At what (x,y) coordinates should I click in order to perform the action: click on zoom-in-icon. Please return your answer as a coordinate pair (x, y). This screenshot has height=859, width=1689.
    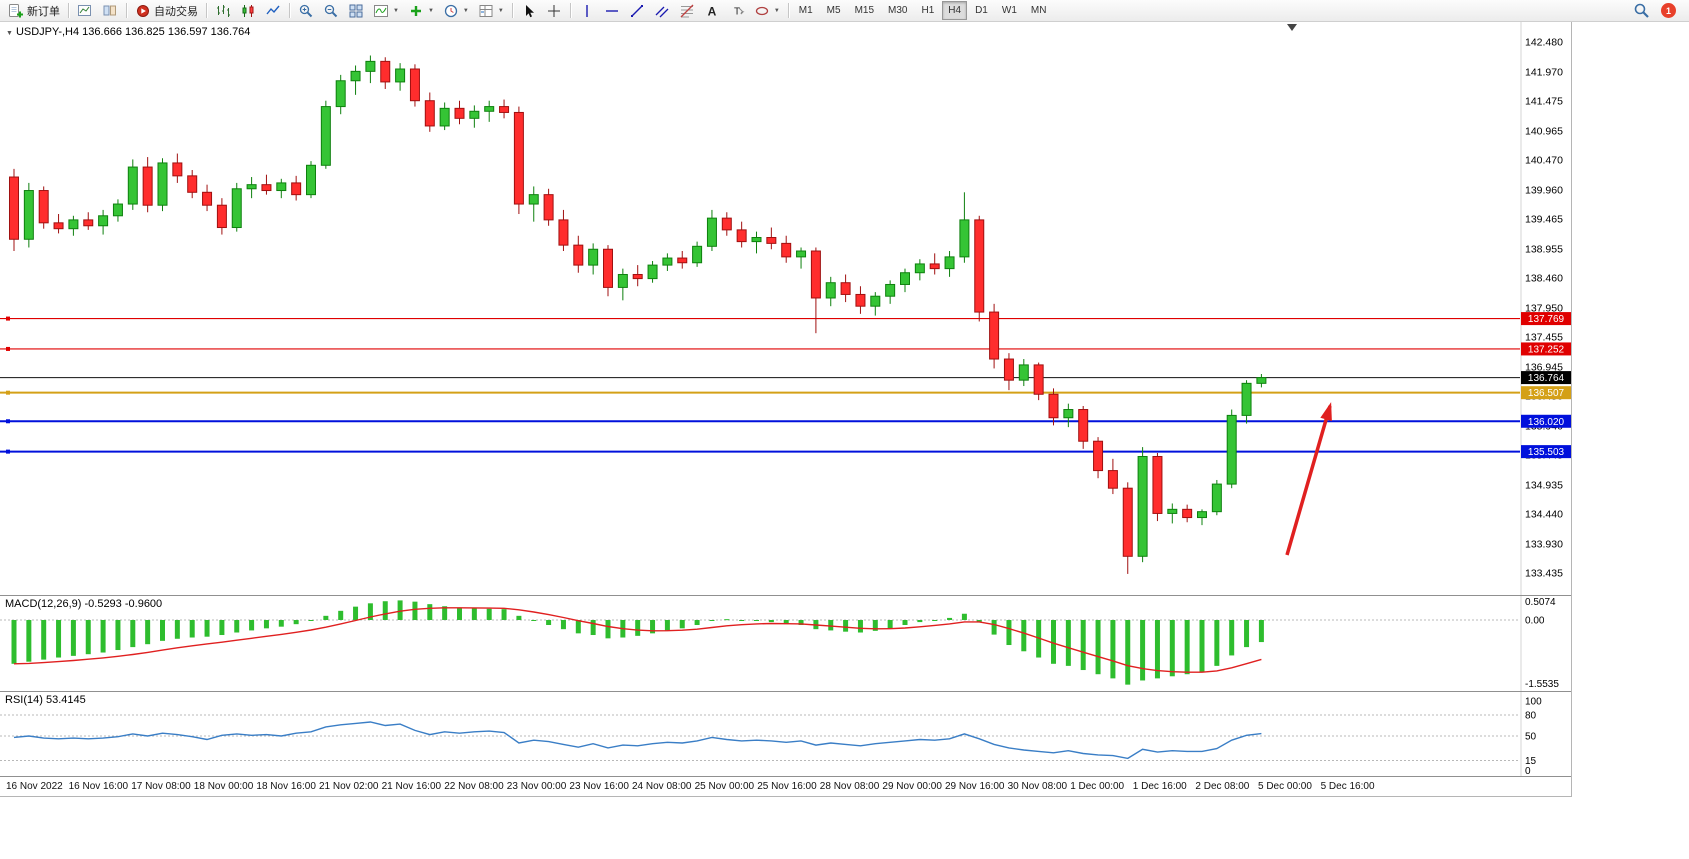
    Looking at the image, I should click on (306, 10).